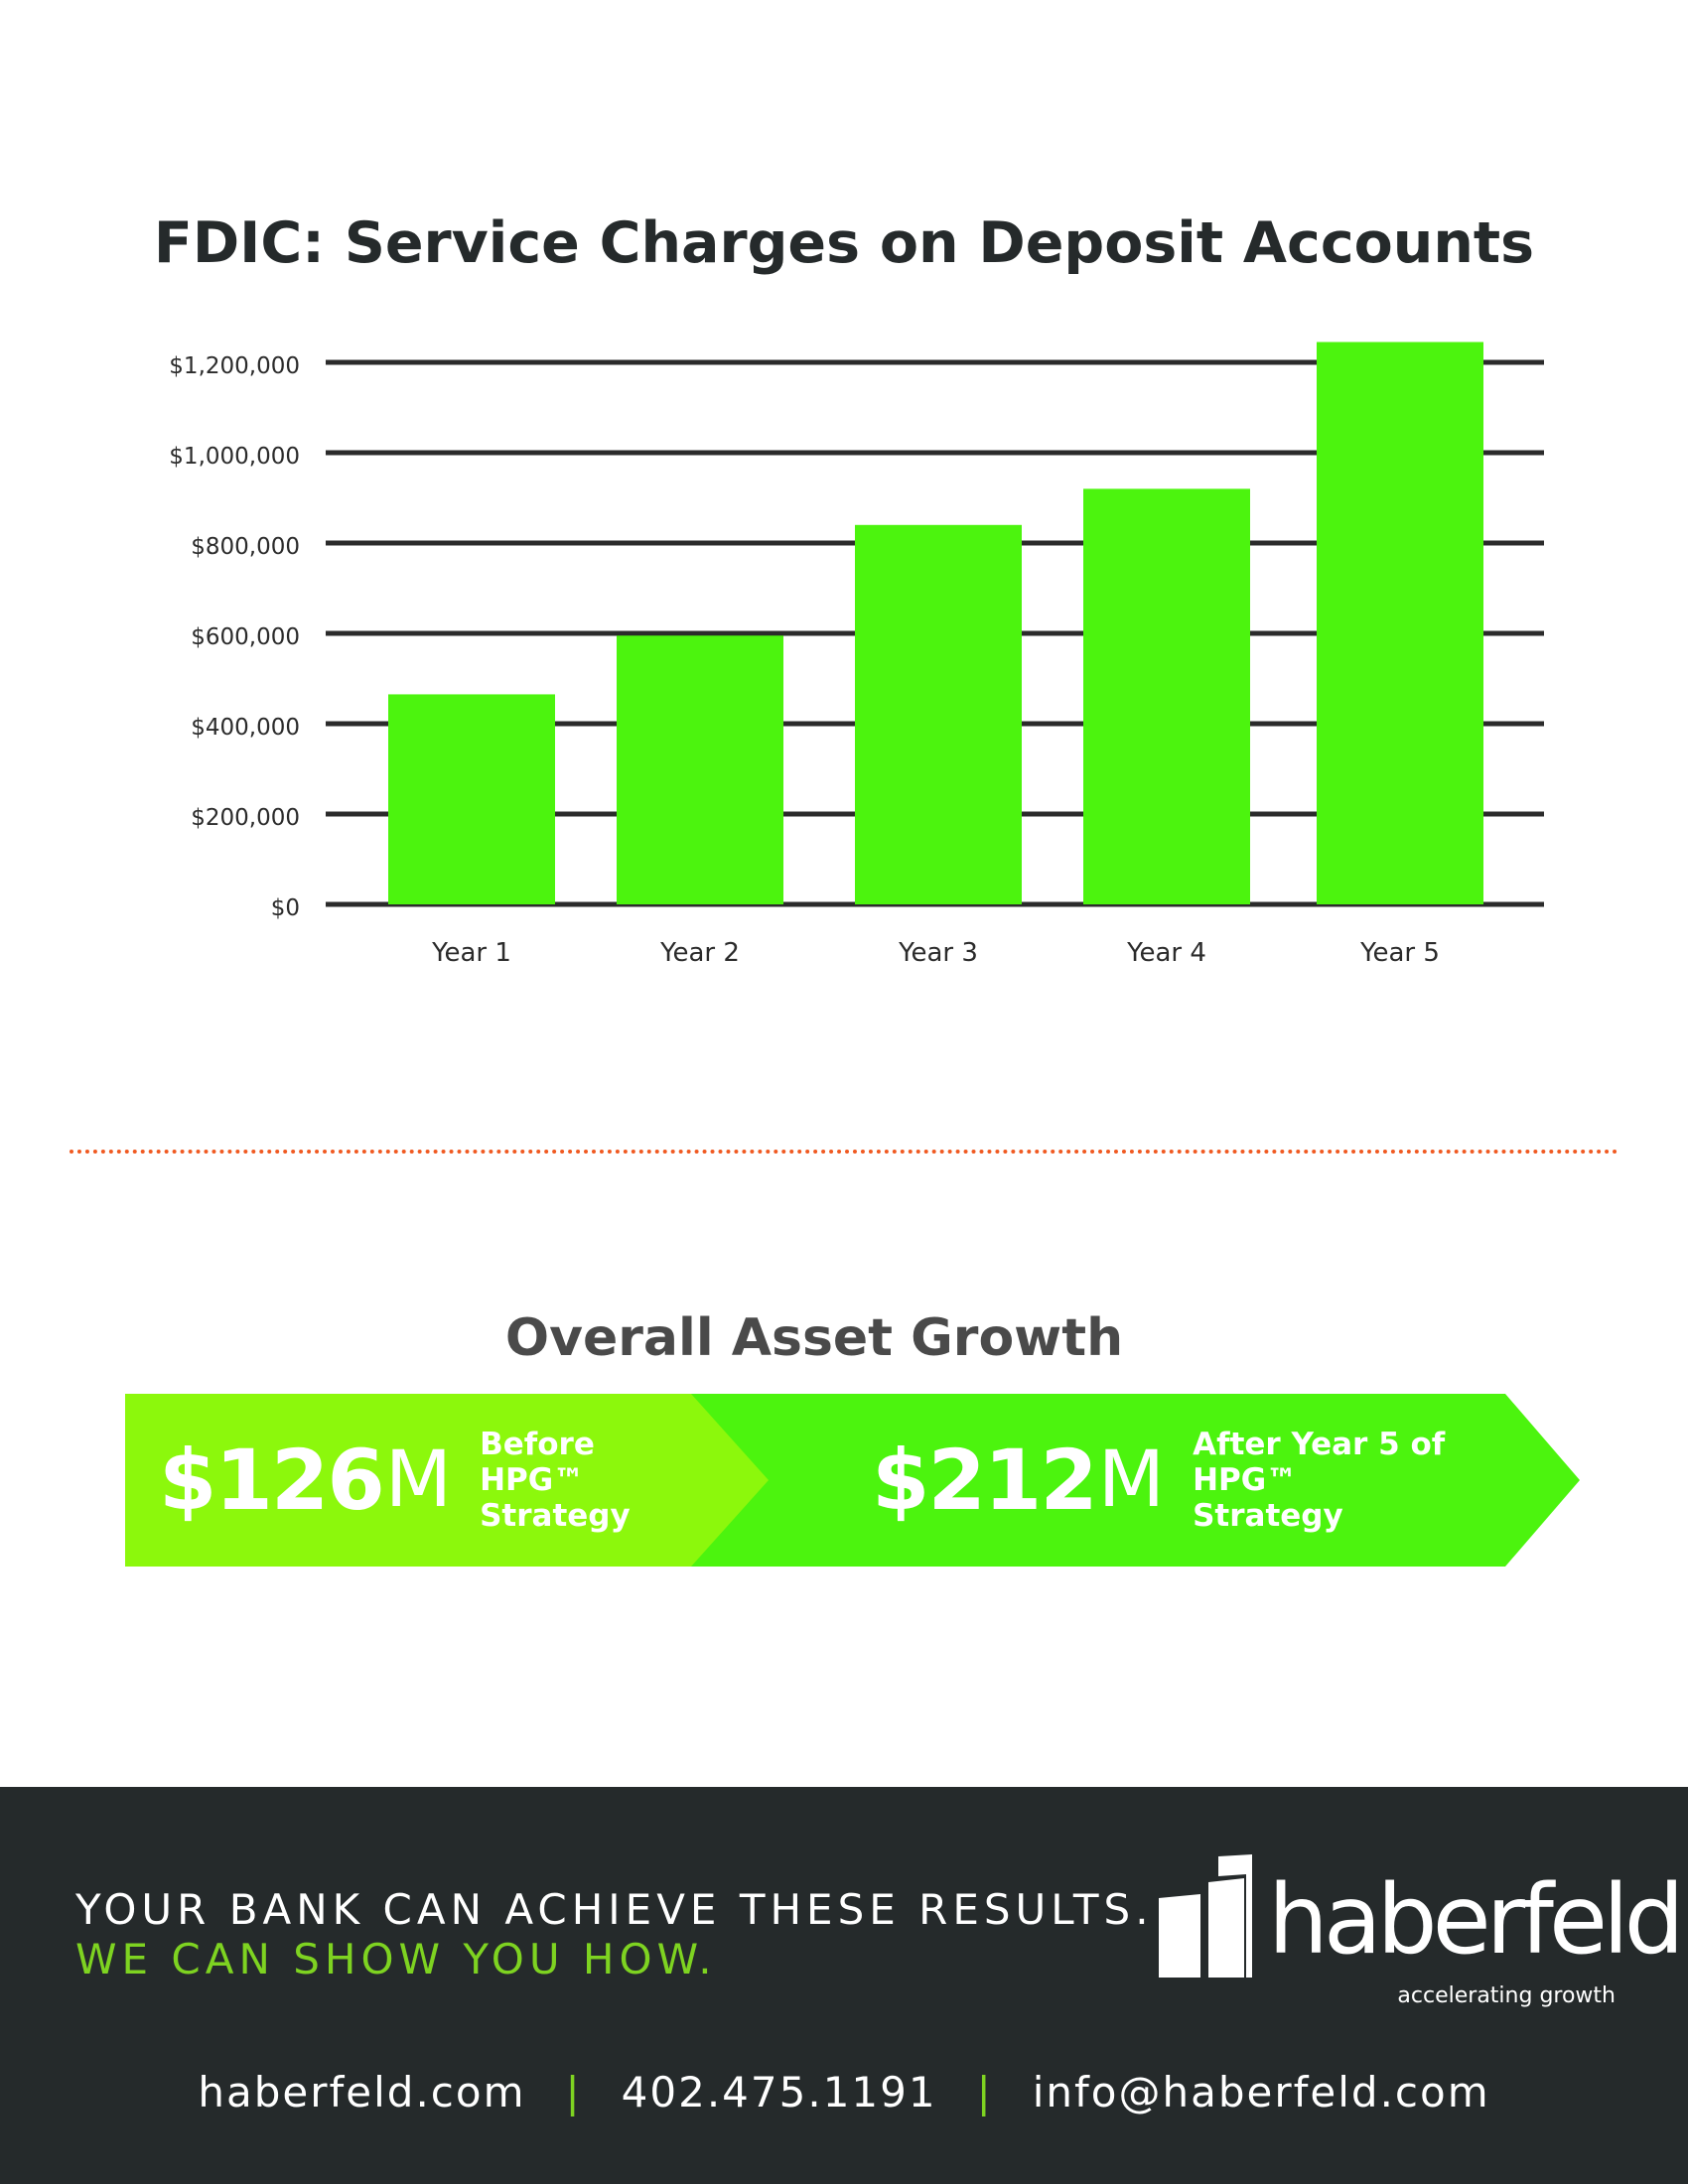 The width and height of the screenshot is (1688, 2184). I want to click on before-arrow-shape, so click(447, 1480).